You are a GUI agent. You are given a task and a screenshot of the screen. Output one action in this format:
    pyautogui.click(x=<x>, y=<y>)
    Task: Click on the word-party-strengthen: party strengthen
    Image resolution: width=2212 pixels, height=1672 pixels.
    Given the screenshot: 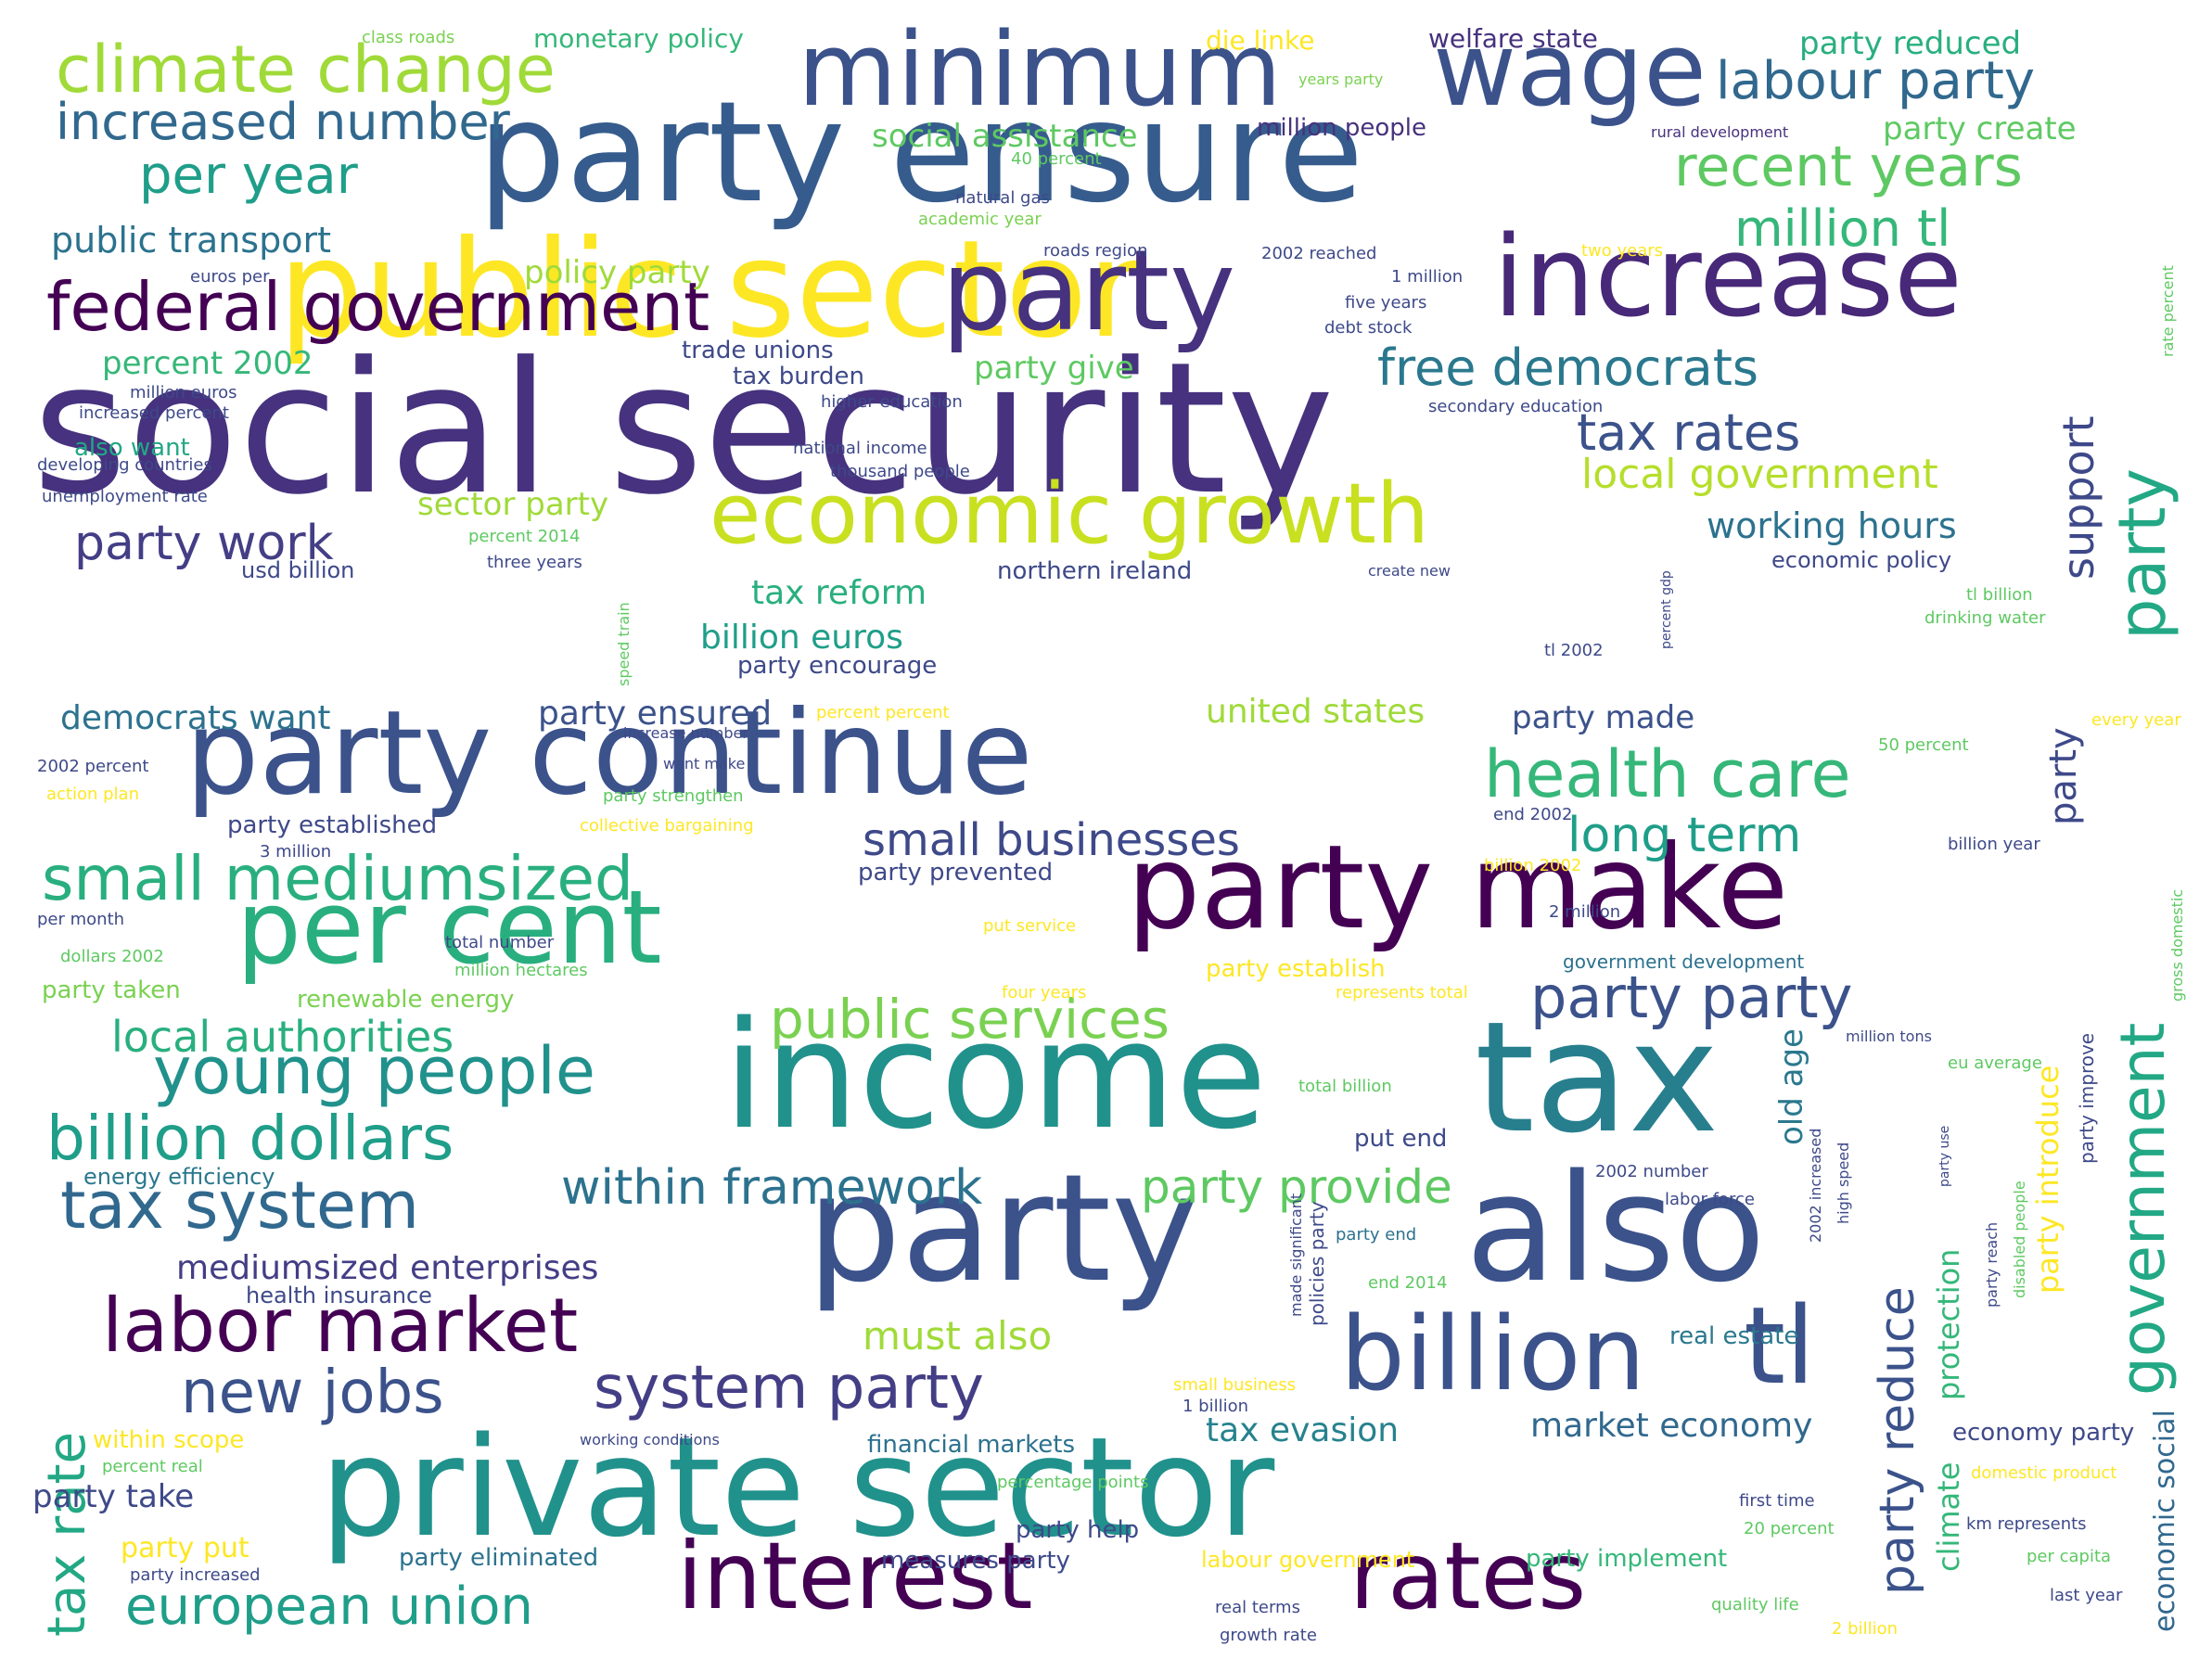 What is the action you would take?
    pyautogui.click(x=673, y=796)
    